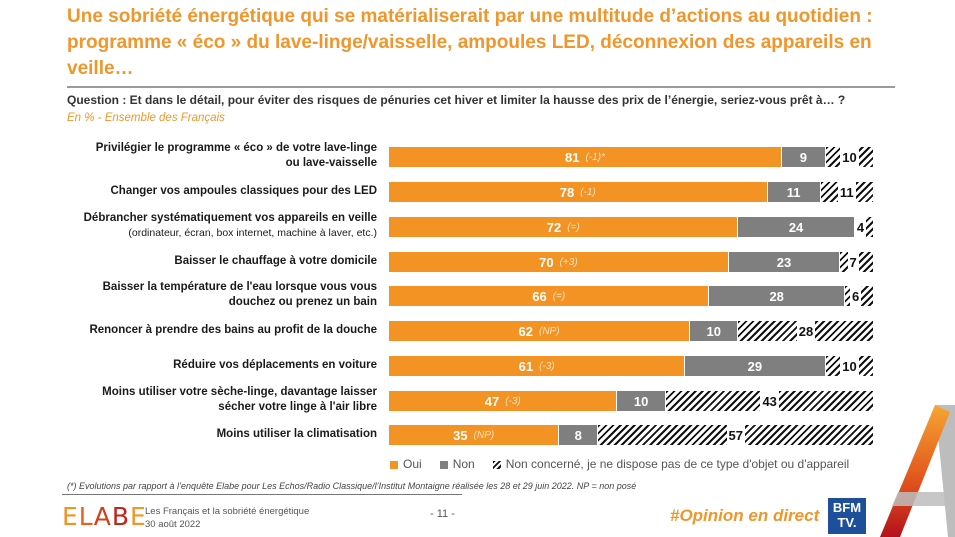  I want to click on hashtag: #Opinion en direct, so click(745, 515).